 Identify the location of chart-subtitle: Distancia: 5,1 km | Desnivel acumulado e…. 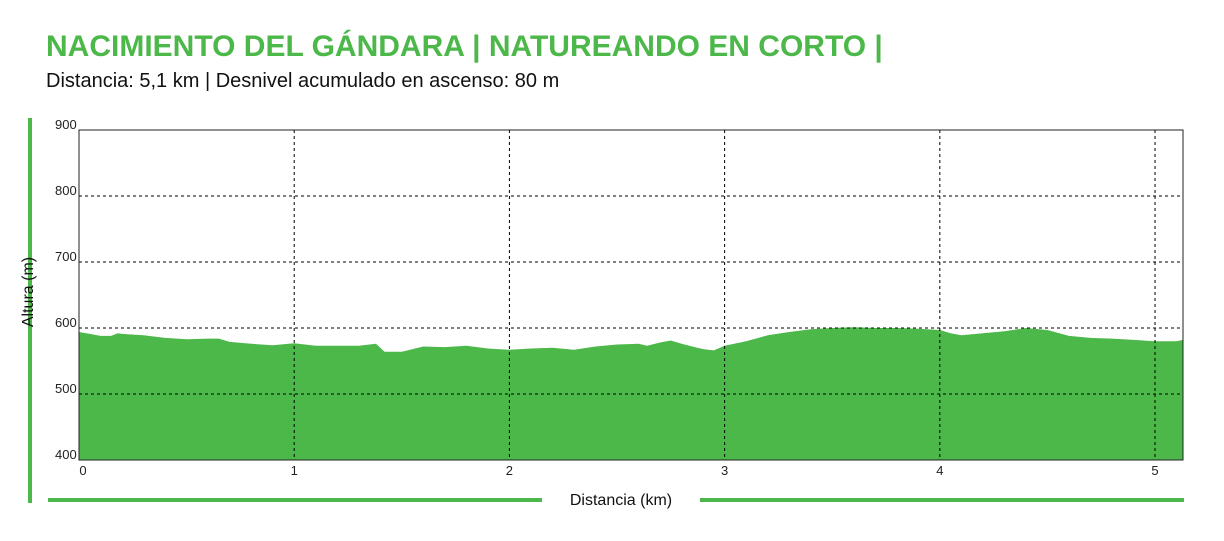
(303, 81).